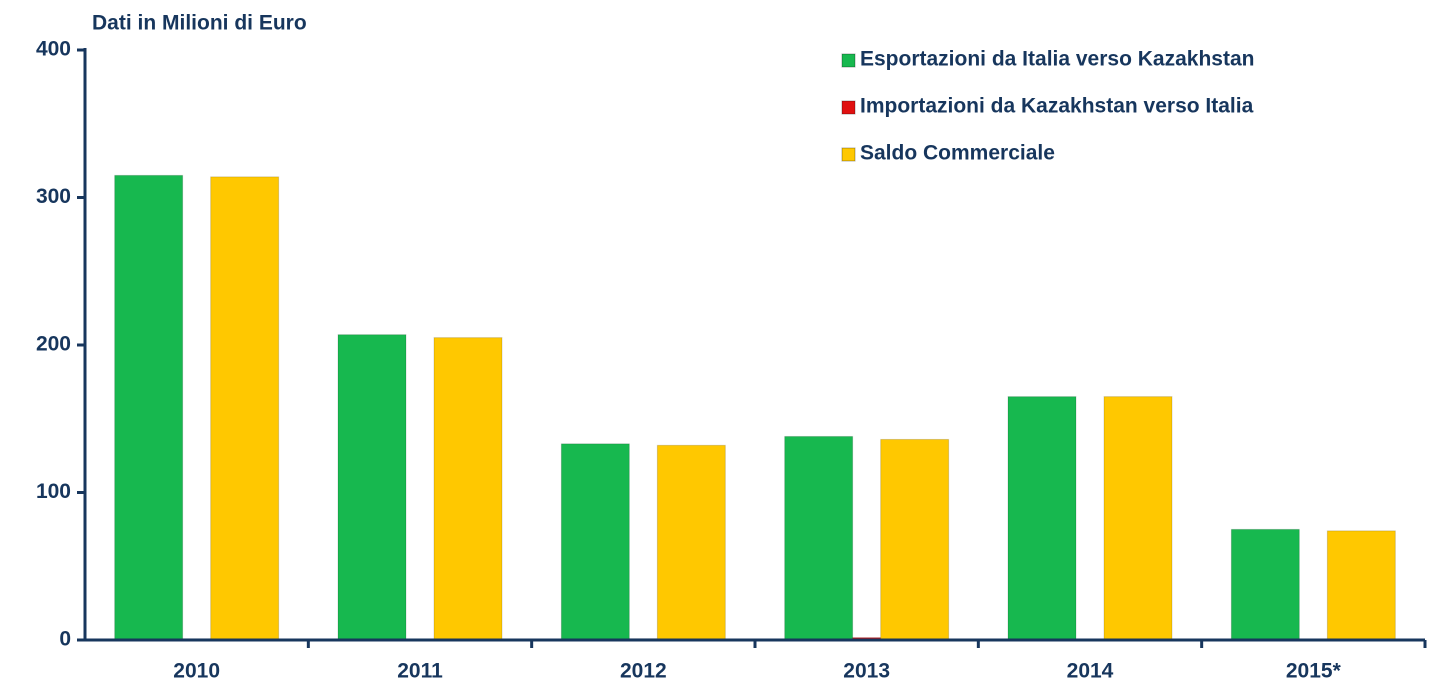 This screenshot has height=689, width=1436. What do you see at coordinates (1314, 671) in the screenshot?
I see `x-tick-label: 2015*` at bounding box center [1314, 671].